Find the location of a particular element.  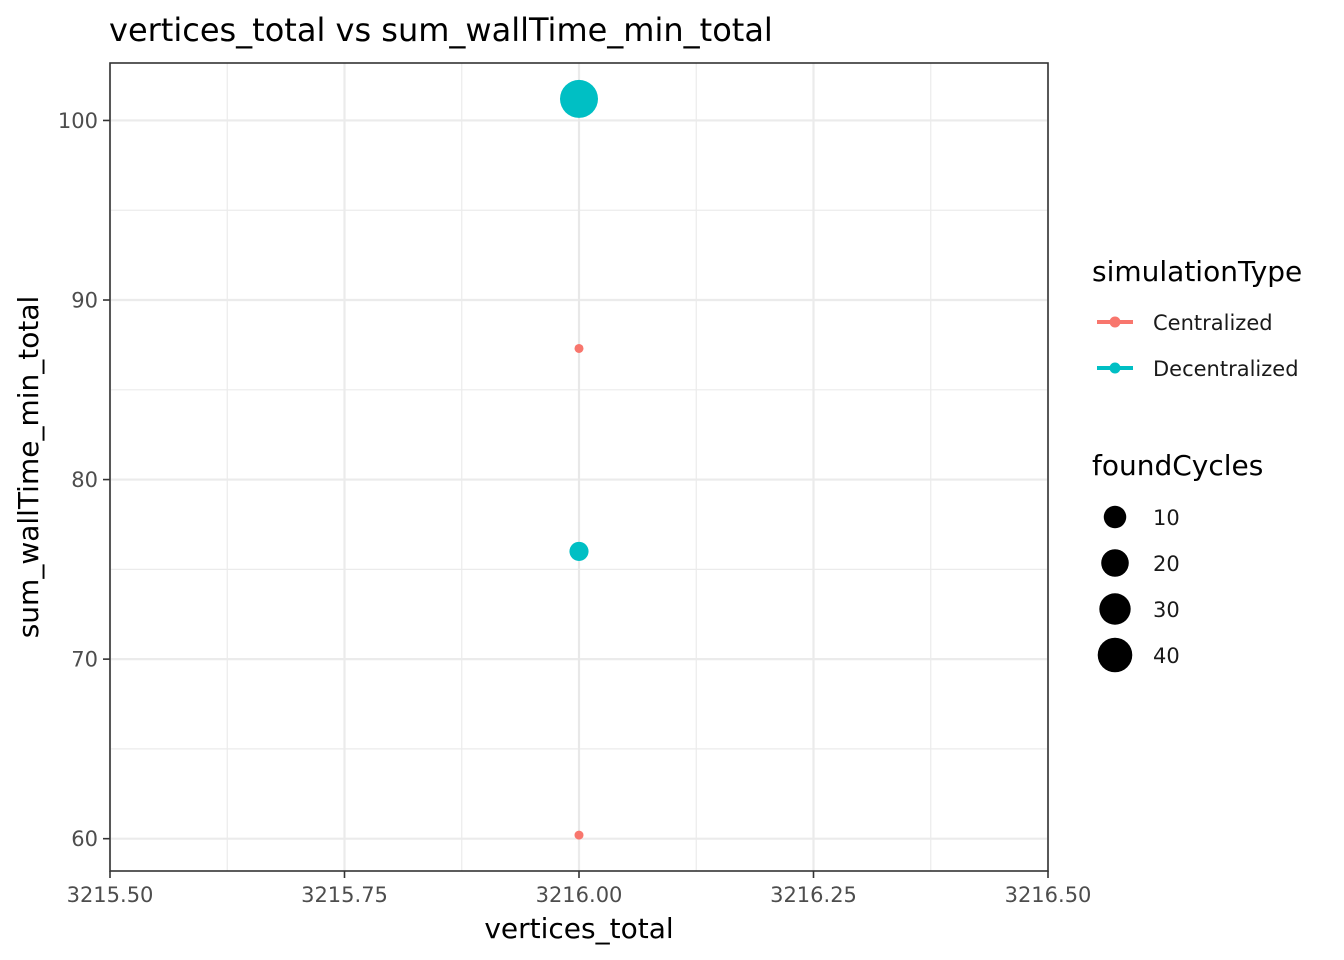

size-legend: foundCycles 10 20 30 40 is located at coordinates (1177, 561).